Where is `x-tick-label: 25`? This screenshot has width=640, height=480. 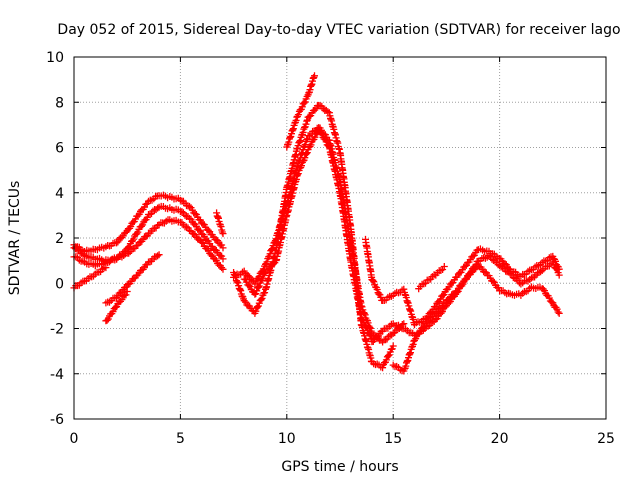 x-tick-label: 25 is located at coordinates (606, 439).